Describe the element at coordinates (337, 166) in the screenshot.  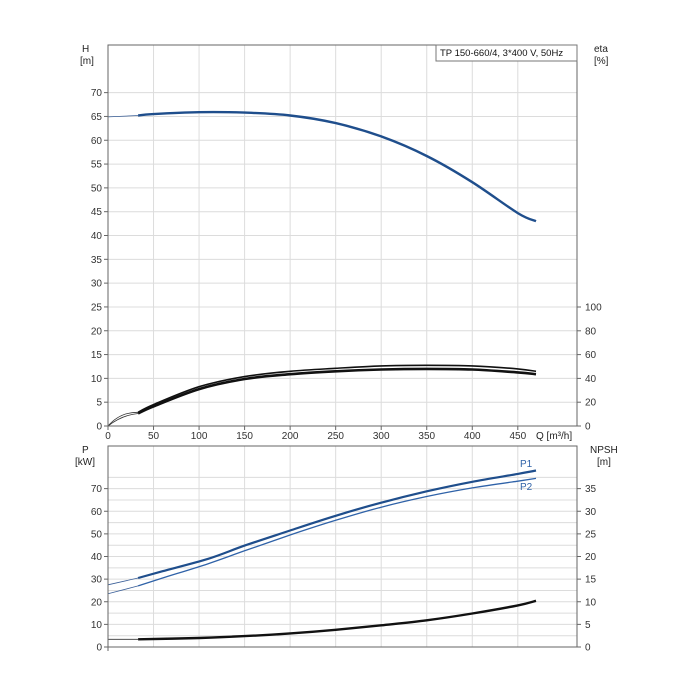
I see `head-curve` at that location.